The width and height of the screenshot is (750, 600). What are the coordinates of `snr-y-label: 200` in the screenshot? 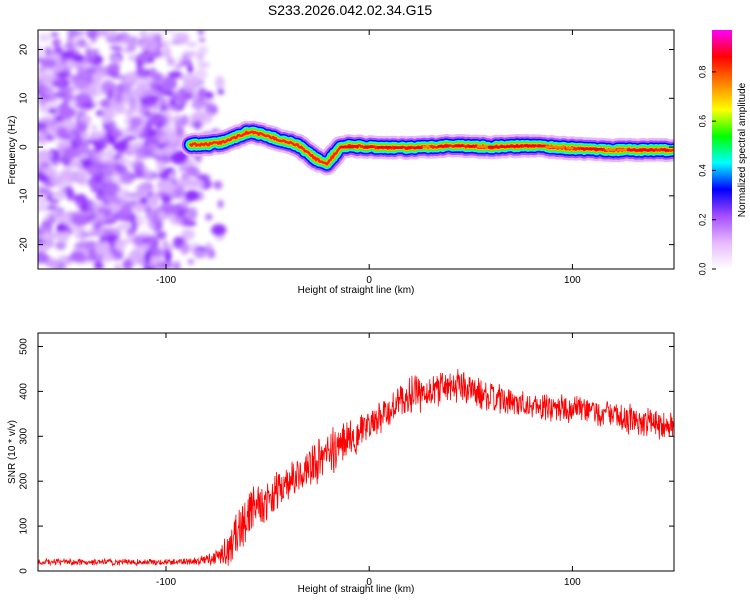 It's located at (24, 480).